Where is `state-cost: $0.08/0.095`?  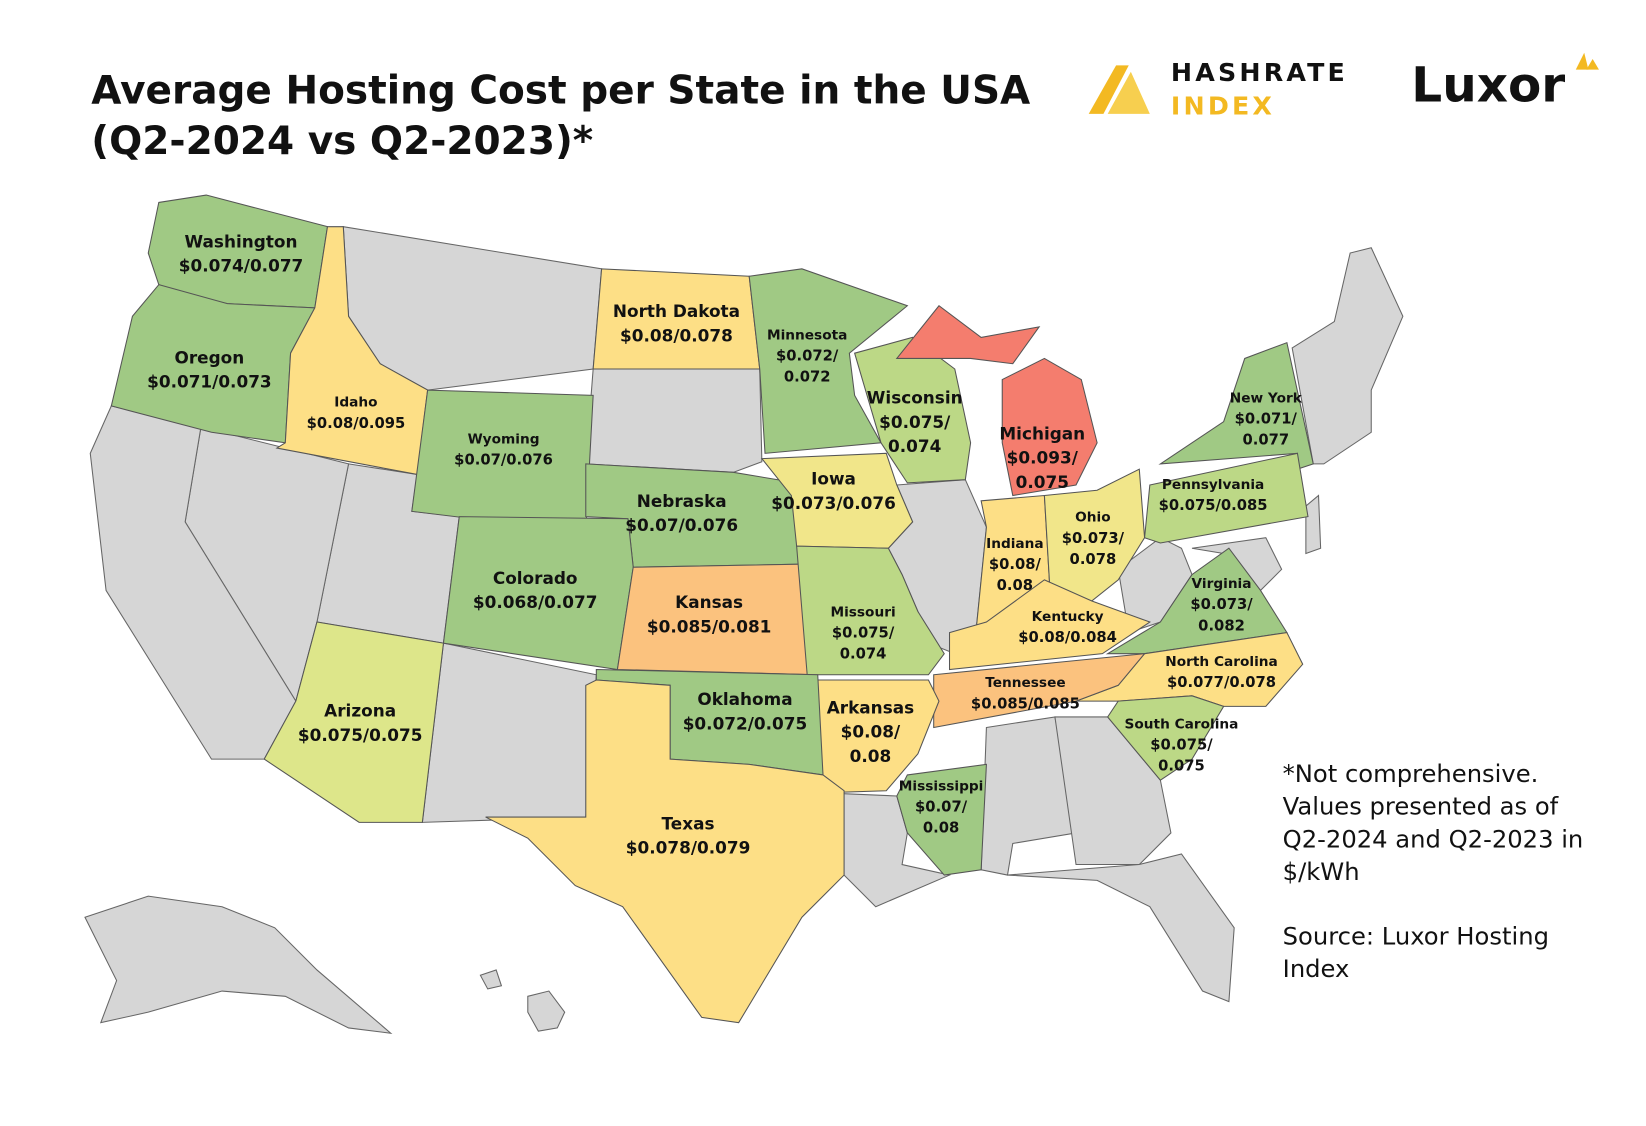
state-cost: $0.08/0.095 is located at coordinates (356, 423).